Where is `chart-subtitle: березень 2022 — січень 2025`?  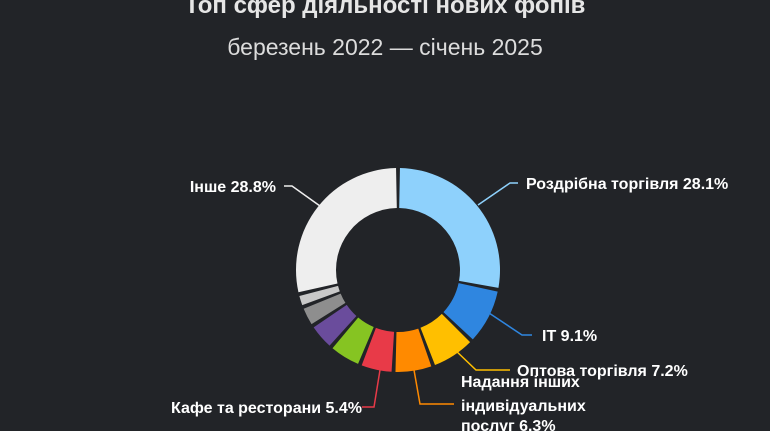
chart-subtitle: березень 2022 — січень 2025 is located at coordinates (385, 47).